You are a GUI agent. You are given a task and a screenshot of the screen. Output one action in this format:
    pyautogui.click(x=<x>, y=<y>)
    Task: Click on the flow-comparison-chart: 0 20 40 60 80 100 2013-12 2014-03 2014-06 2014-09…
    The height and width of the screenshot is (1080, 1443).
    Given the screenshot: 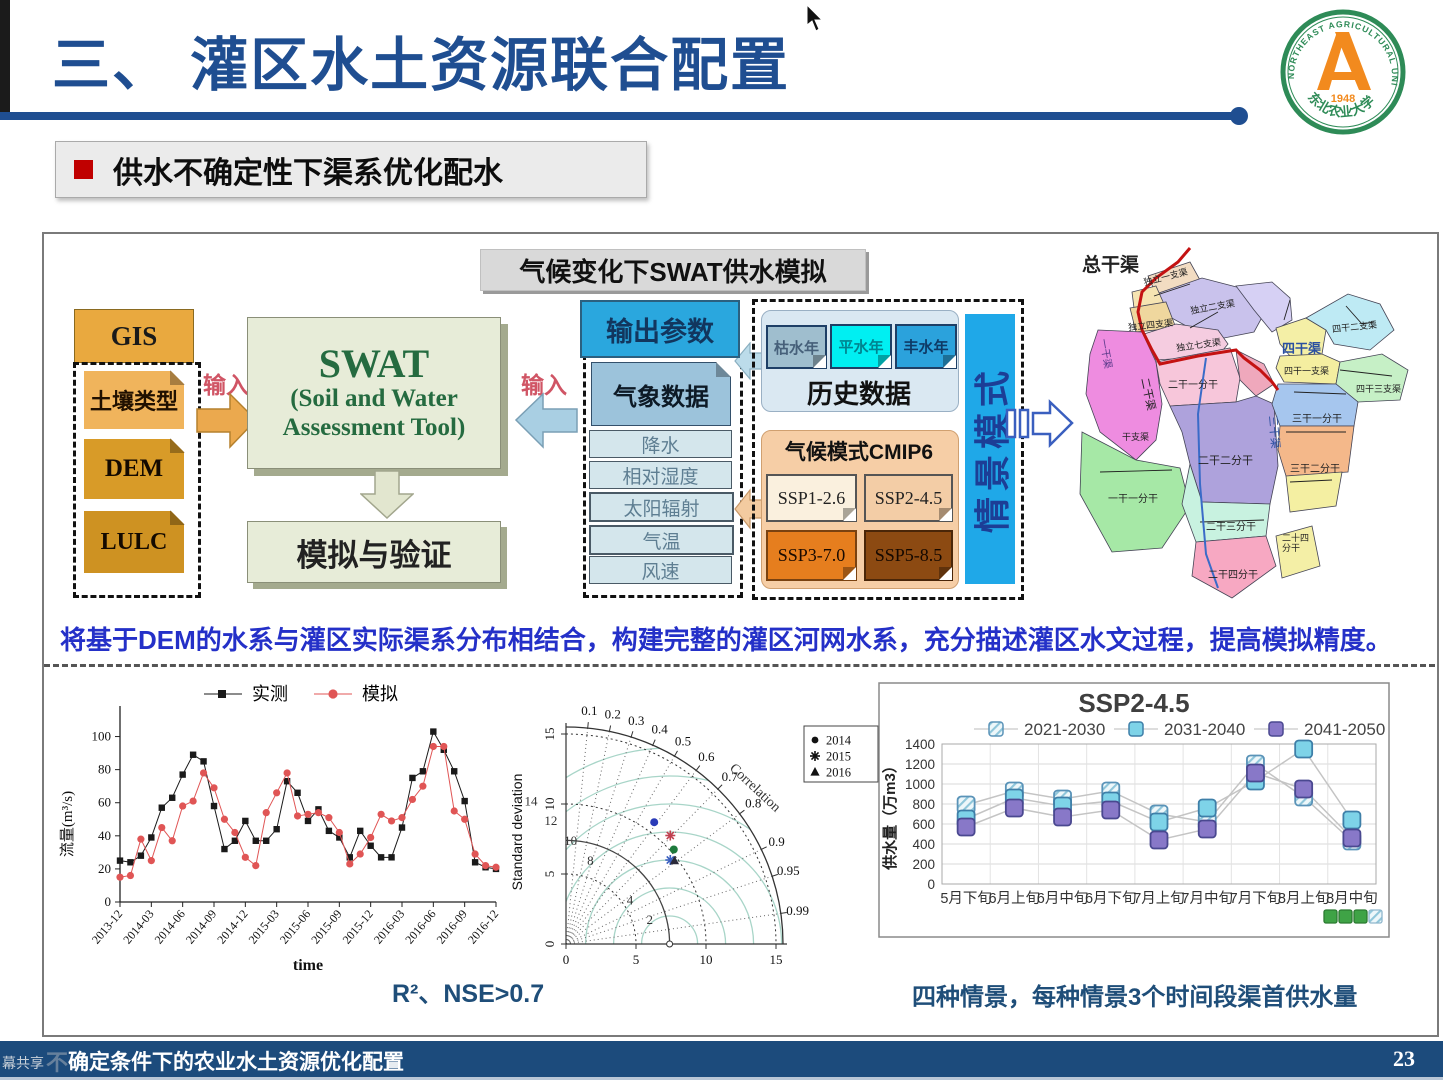 What is the action you would take?
    pyautogui.click(x=283, y=829)
    